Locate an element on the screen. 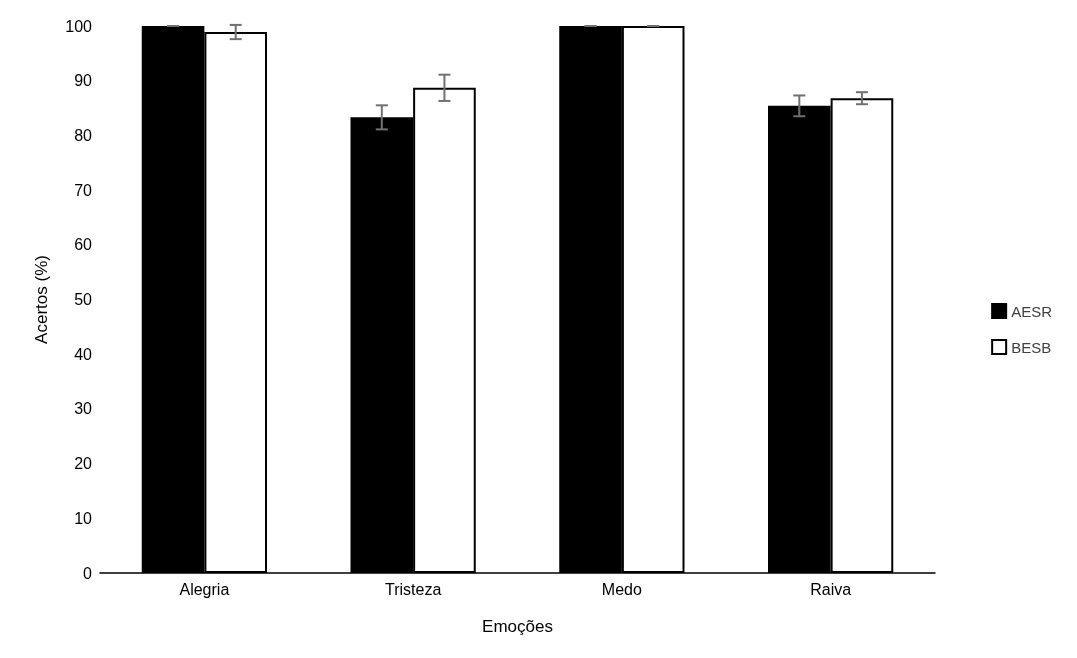  x-tick-label: Medo is located at coordinates (621, 589).